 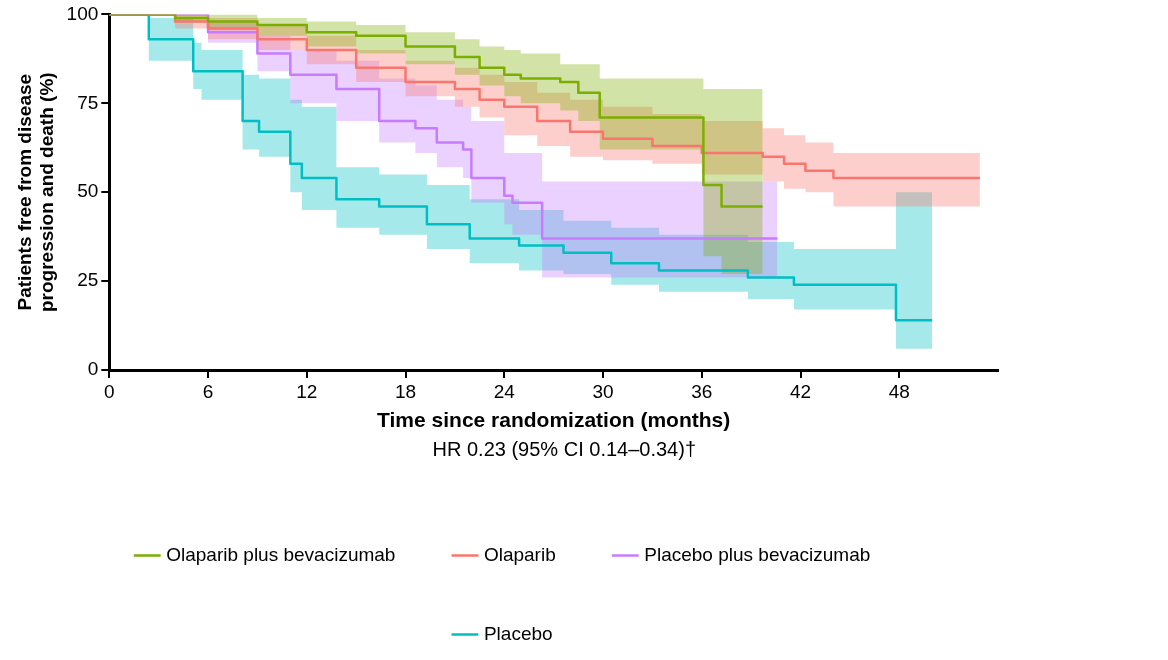 What do you see at coordinates (88, 102) in the screenshot?
I see `y-tick-label: 75` at bounding box center [88, 102].